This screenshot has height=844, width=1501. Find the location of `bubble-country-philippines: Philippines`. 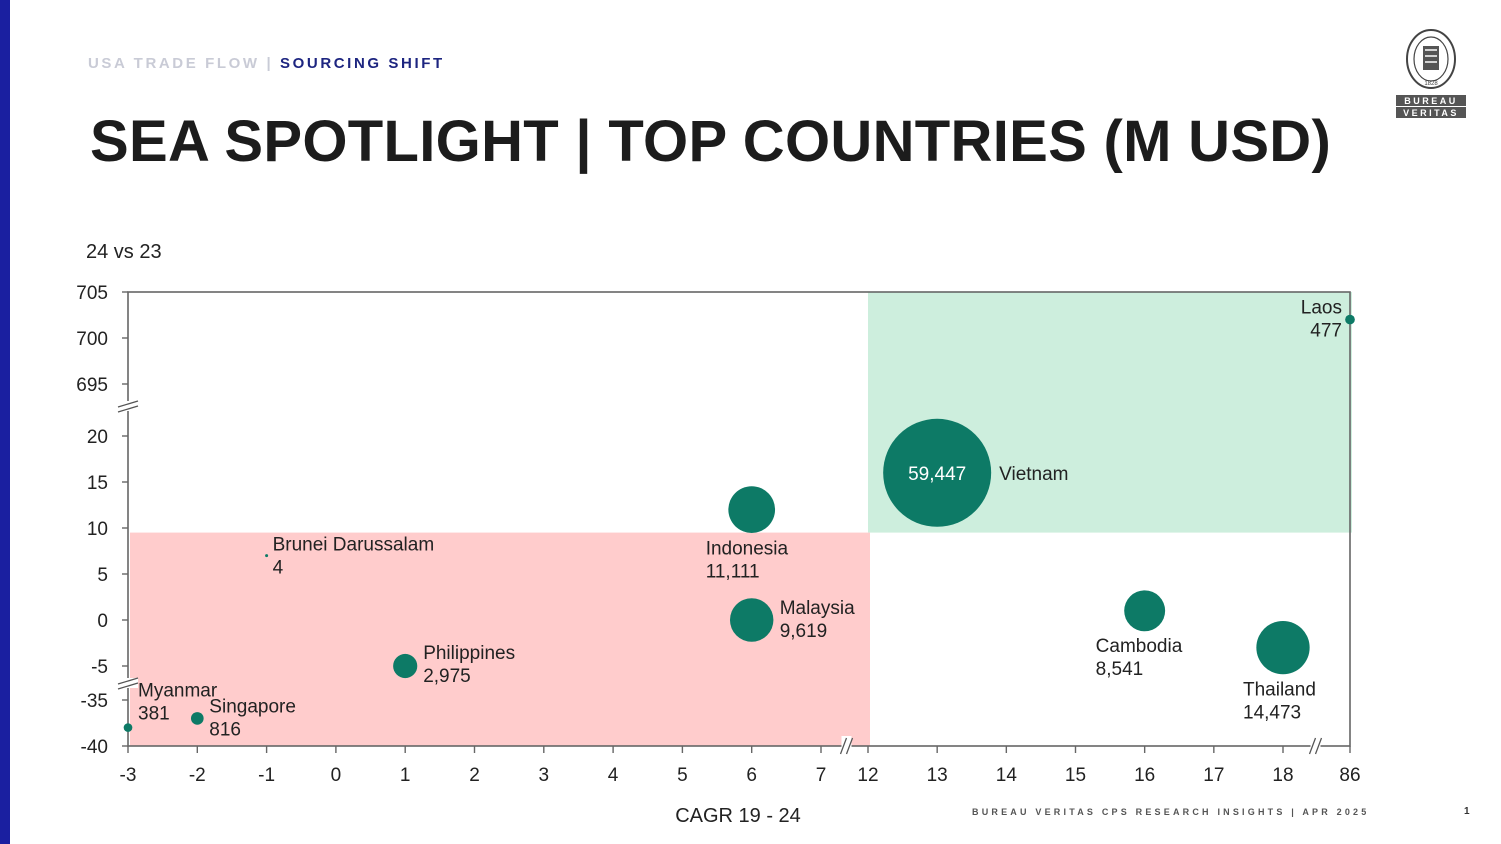

bubble-country-philippines: Philippines is located at coordinates (469, 653).